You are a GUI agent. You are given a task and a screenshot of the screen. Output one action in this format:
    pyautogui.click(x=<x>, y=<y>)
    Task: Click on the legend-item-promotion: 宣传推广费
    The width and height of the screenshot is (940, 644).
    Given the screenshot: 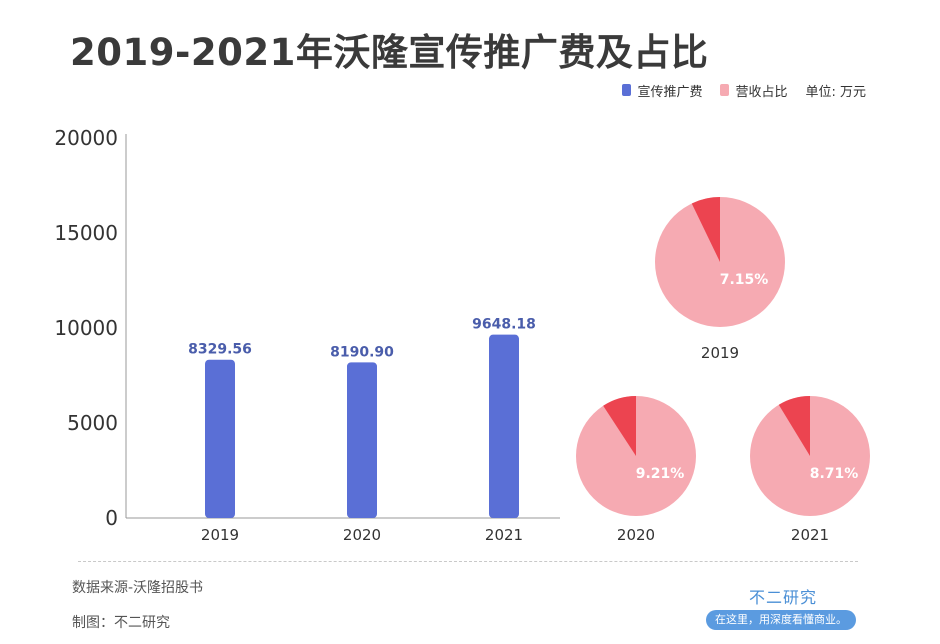 What is the action you would take?
    pyautogui.click(x=662, y=90)
    